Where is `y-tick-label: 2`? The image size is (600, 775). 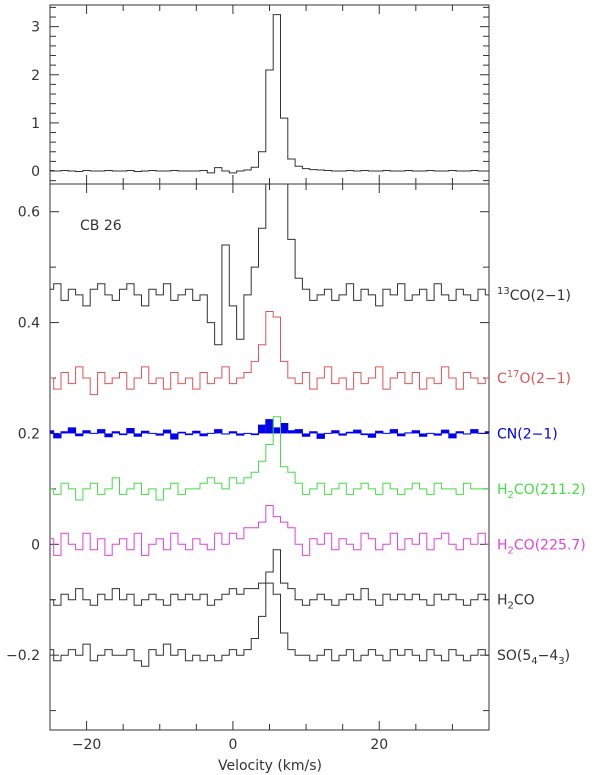
y-tick-label: 2 is located at coordinates (35, 76).